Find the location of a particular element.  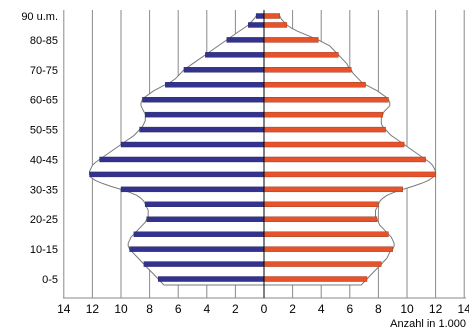

y-tick-label: 40-45 is located at coordinates (44, 160).